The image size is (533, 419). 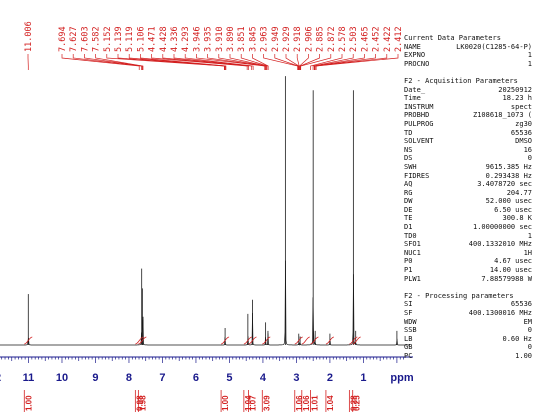 What do you see at coordinates (408, 209) in the screenshot?
I see `param-key: DE` at bounding box center [408, 209].